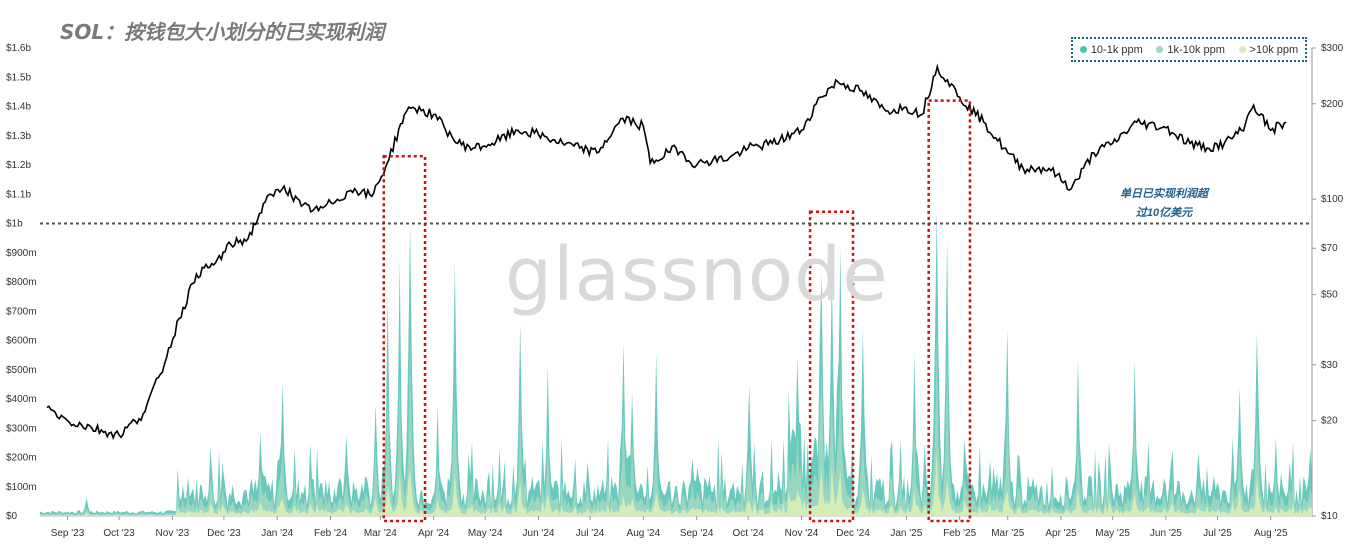  I want to click on x-tick-label: Nov '24, so click(802, 533).